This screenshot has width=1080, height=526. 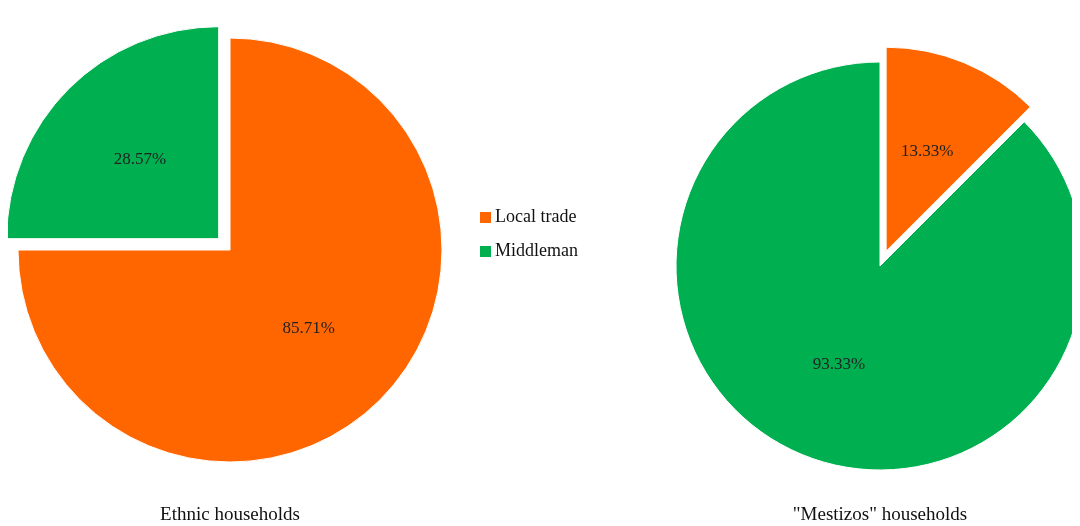 What do you see at coordinates (308, 327) in the screenshot?
I see `data-label: 85.71%` at bounding box center [308, 327].